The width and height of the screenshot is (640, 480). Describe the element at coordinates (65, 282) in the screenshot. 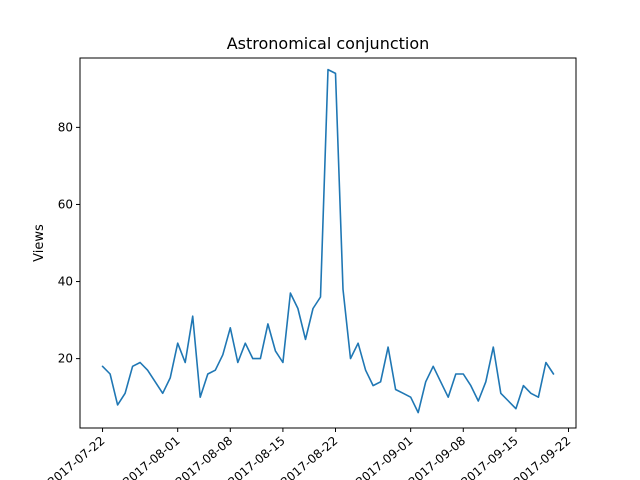

I see `y-tick-label: 40` at that location.